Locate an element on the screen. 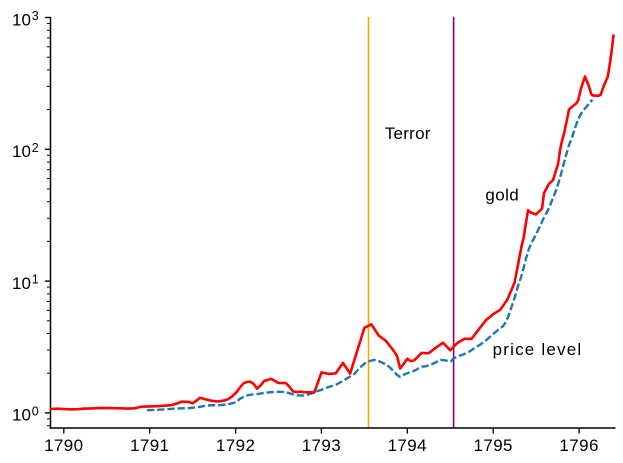  svg-text: price level is located at coordinates (538, 349).